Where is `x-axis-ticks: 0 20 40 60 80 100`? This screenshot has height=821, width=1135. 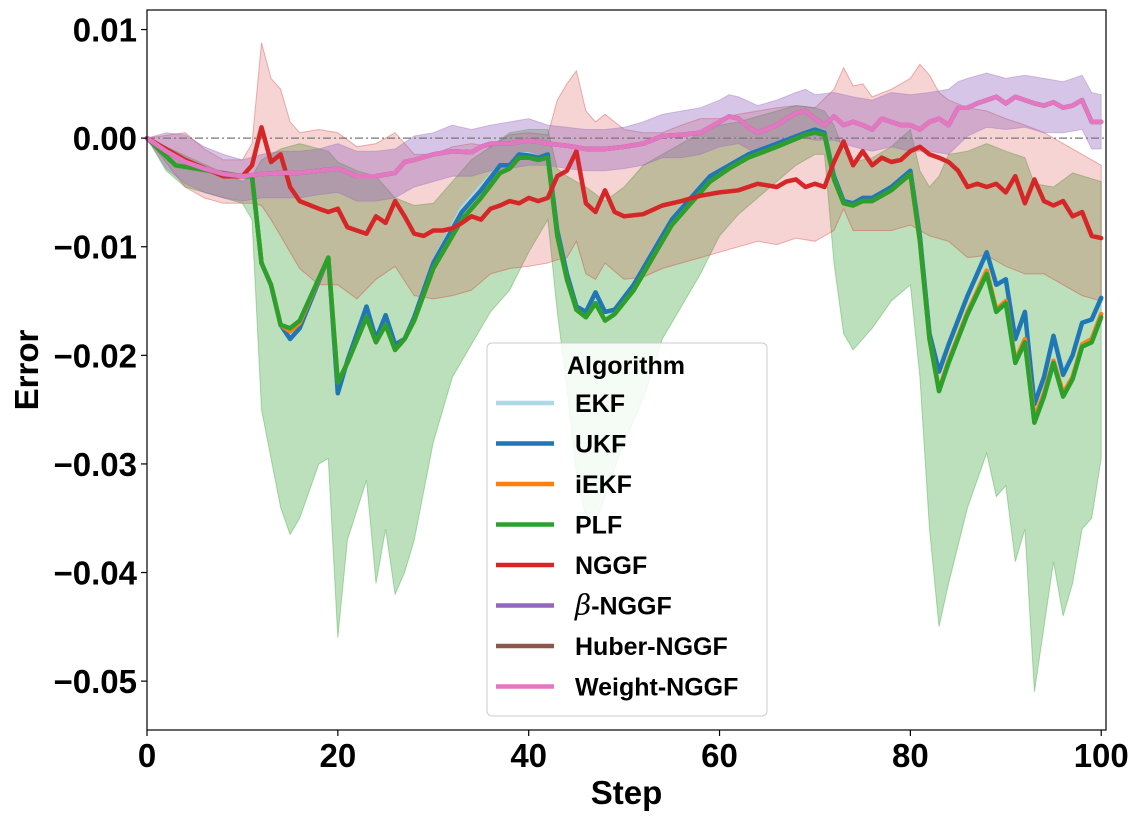 x-axis-ticks: 0 20 40 60 80 100 is located at coordinates (633, 752).